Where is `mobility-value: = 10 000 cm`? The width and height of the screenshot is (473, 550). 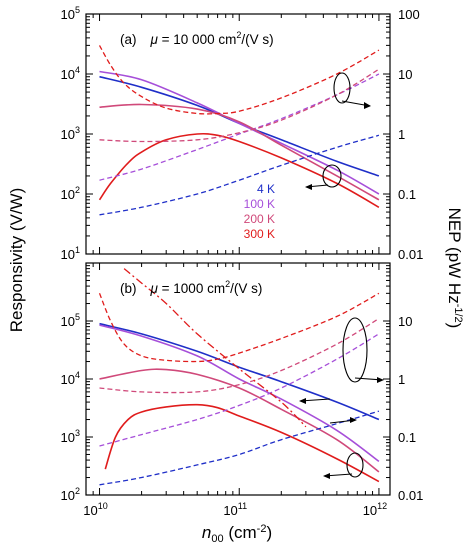 mobility-value: = 10 000 cm is located at coordinates (197, 39).